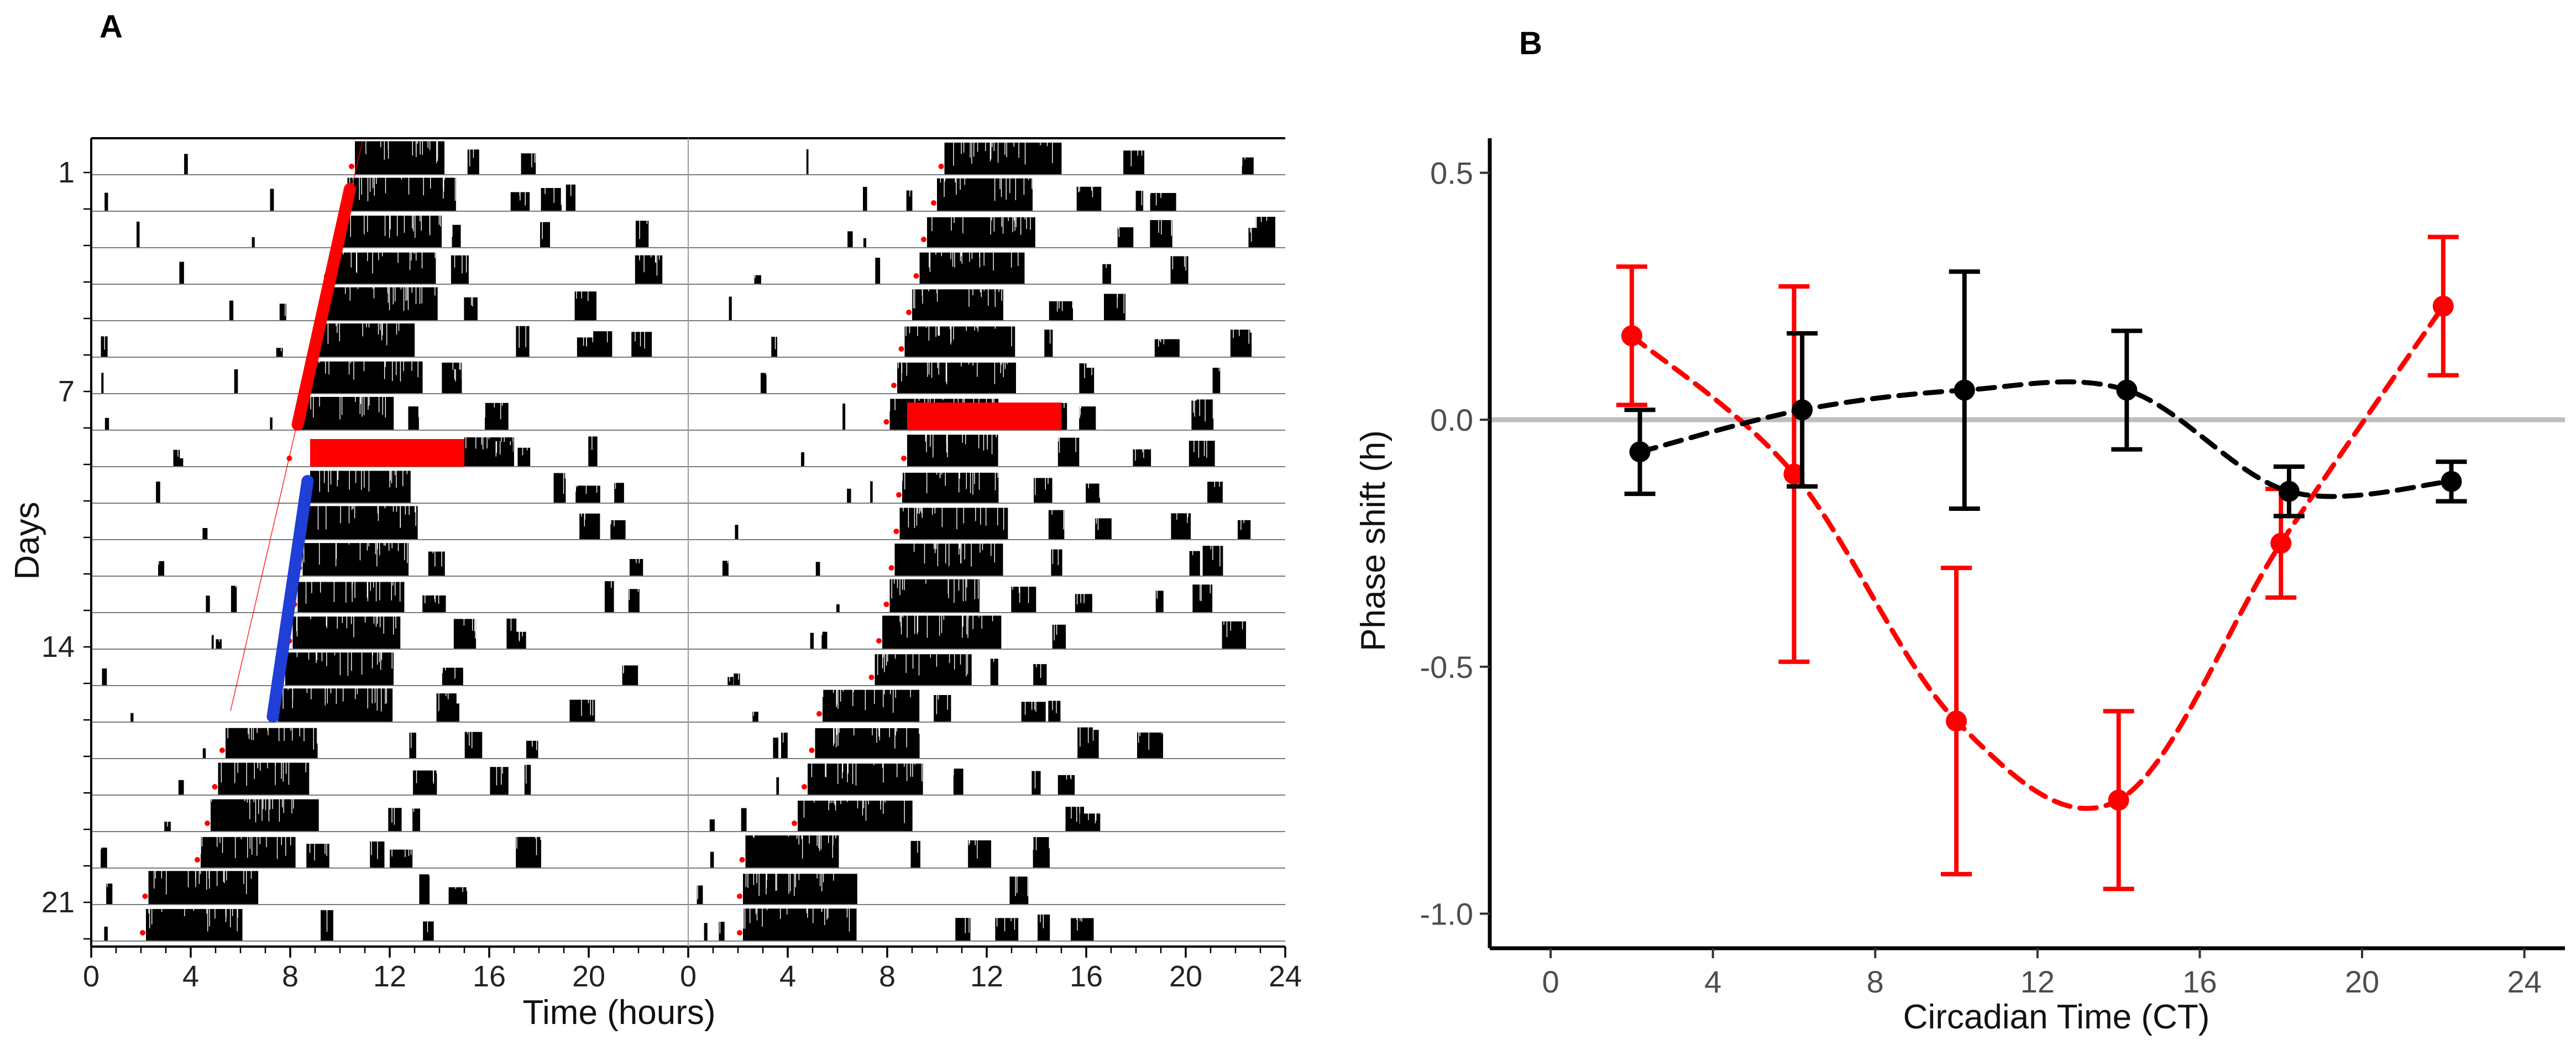 This screenshot has width=2576, height=1045. What do you see at coordinates (2127, 390) in the screenshot?
I see `series-black-point` at bounding box center [2127, 390].